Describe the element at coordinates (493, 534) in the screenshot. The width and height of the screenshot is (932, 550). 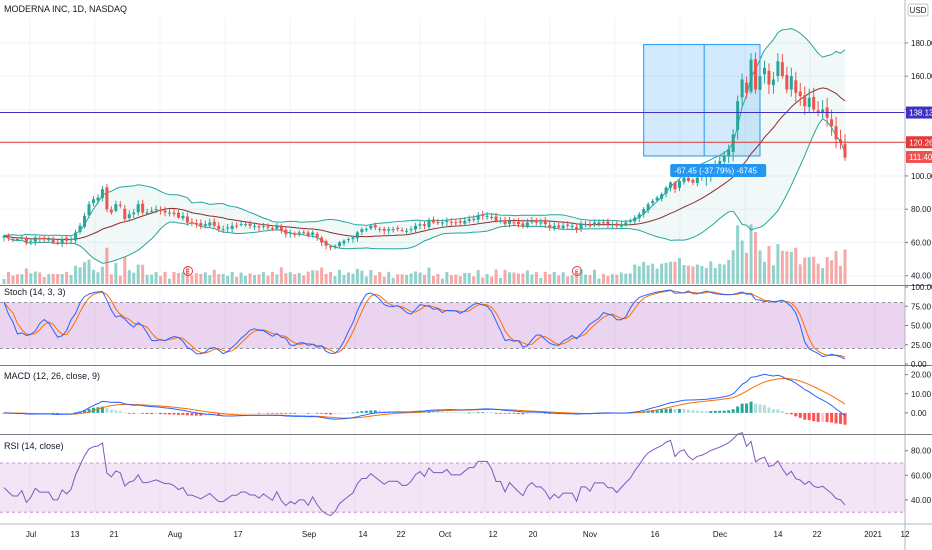
I see `x-tick-label: 12` at that location.